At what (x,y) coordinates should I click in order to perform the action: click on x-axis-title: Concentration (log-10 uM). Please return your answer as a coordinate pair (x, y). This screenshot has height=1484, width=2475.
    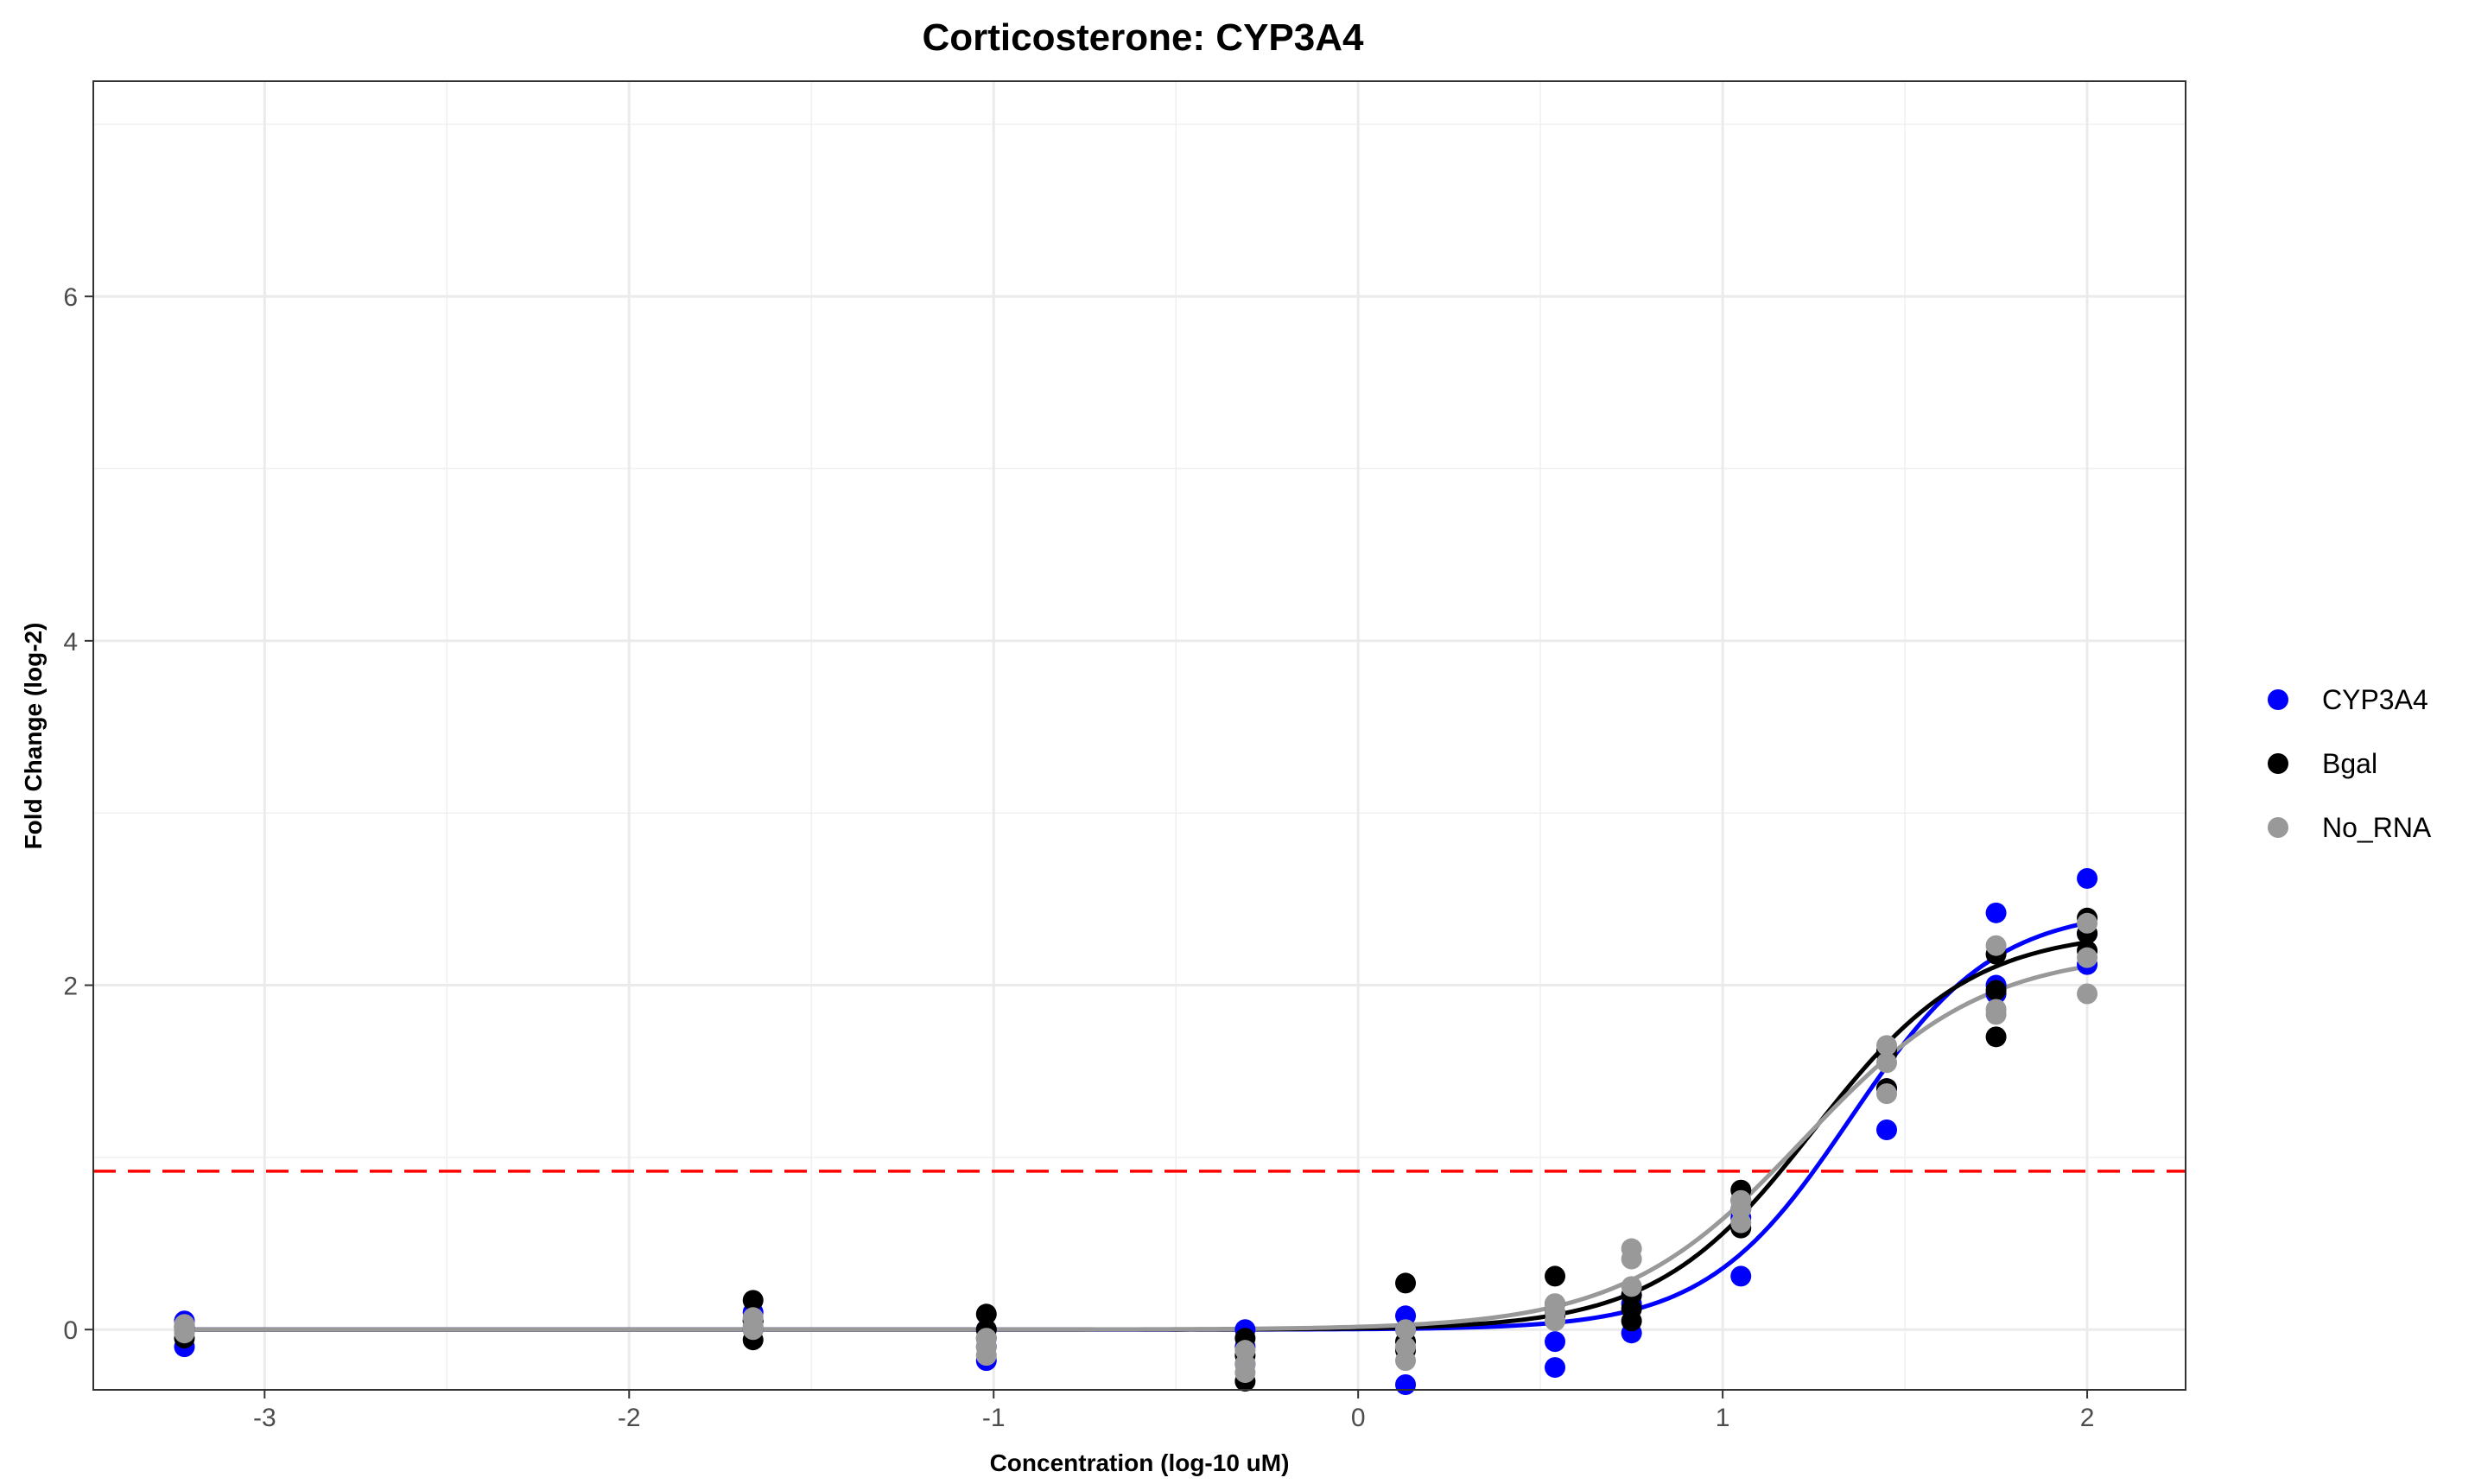
    Looking at the image, I should click on (1140, 1462).